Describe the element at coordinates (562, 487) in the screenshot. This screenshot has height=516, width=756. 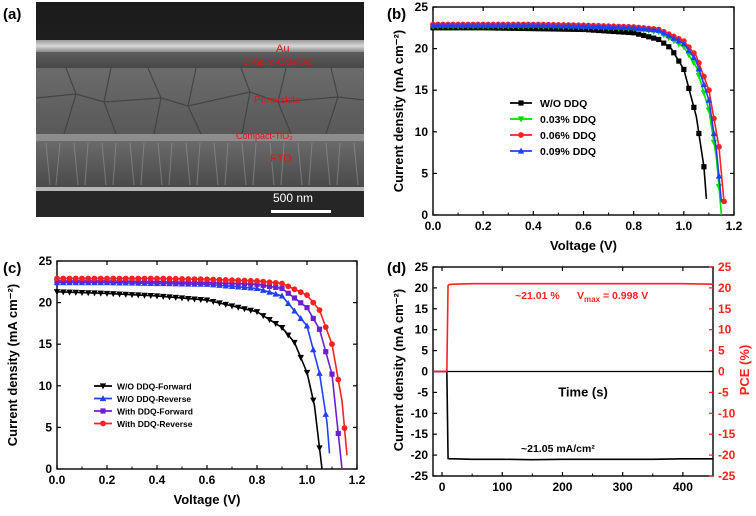
I see `x-tick-label: 200` at that location.